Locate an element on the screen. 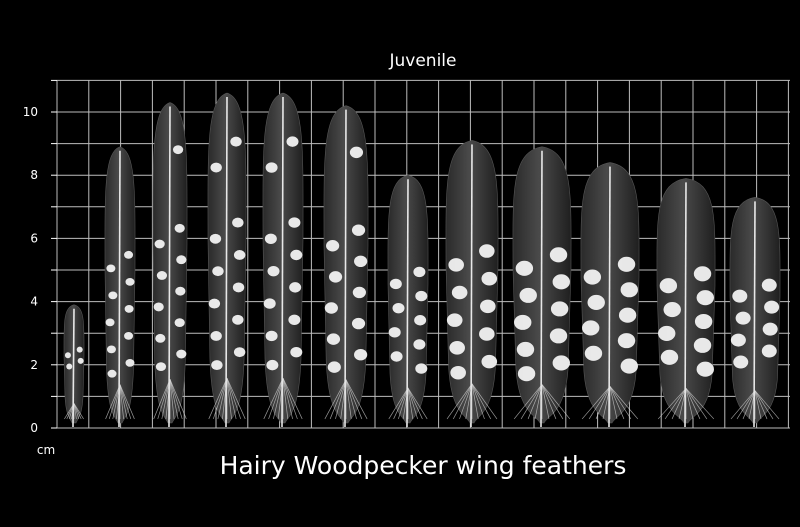 This screenshot has height=527, width=800. image-caption: Hairy Woodpecker wing feathers is located at coordinates (423, 465).